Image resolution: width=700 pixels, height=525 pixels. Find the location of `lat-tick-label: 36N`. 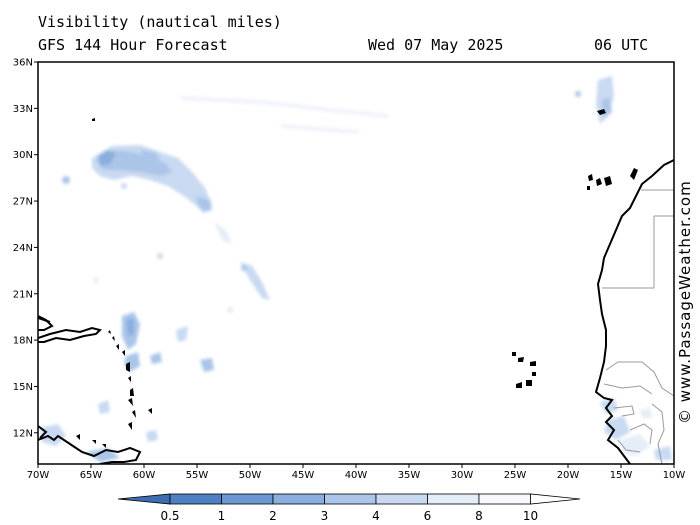

lat-tick-label: 36N is located at coordinates (23, 63).